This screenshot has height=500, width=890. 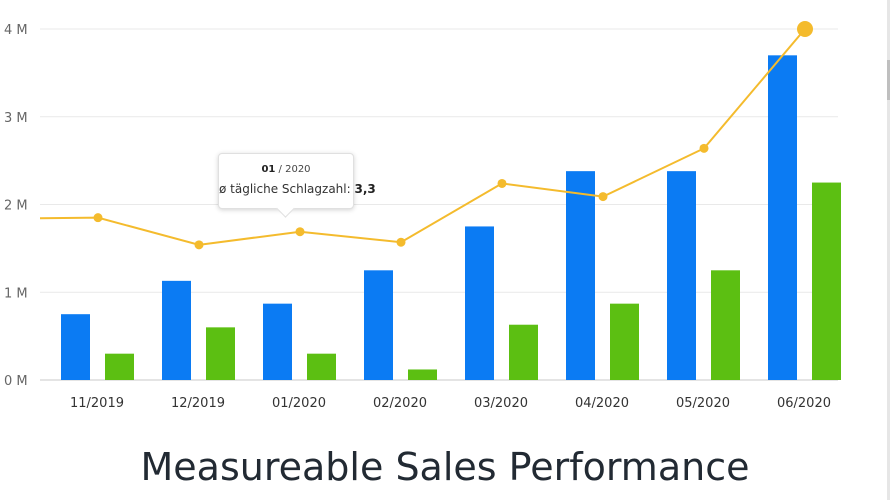 What do you see at coordinates (400, 403) in the screenshot?
I see `x-tick-label: 02/2020` at bounding box center [400, 403].